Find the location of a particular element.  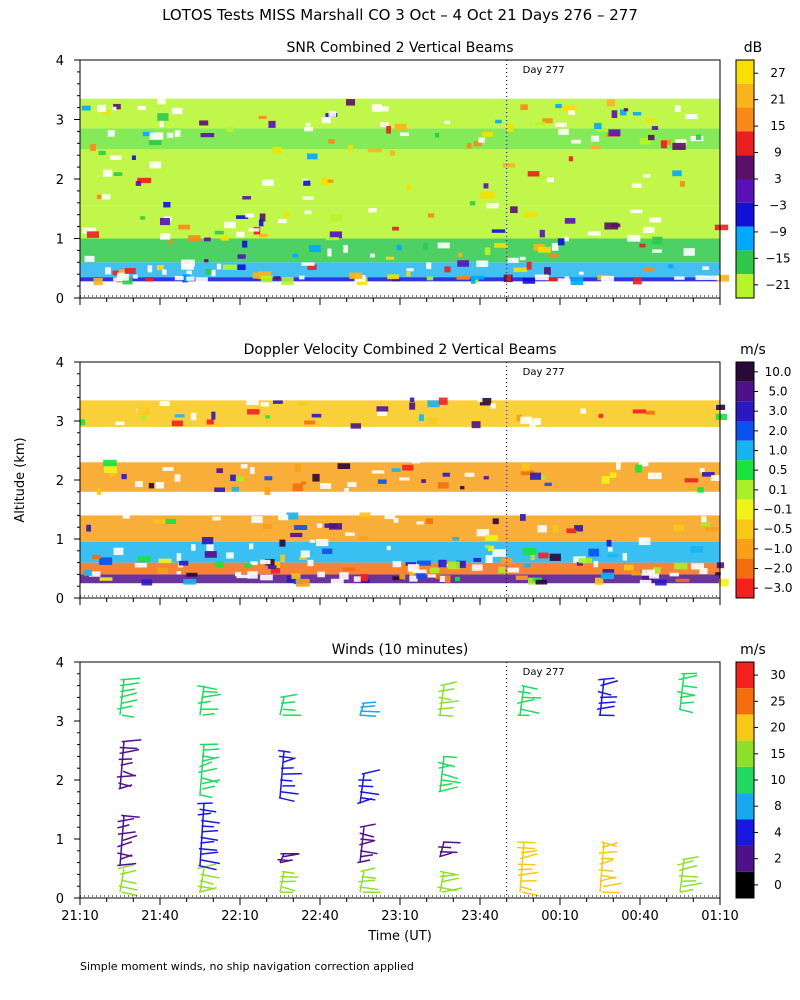

colorbar-label: 5.0 is located at coordinates (777, 392).